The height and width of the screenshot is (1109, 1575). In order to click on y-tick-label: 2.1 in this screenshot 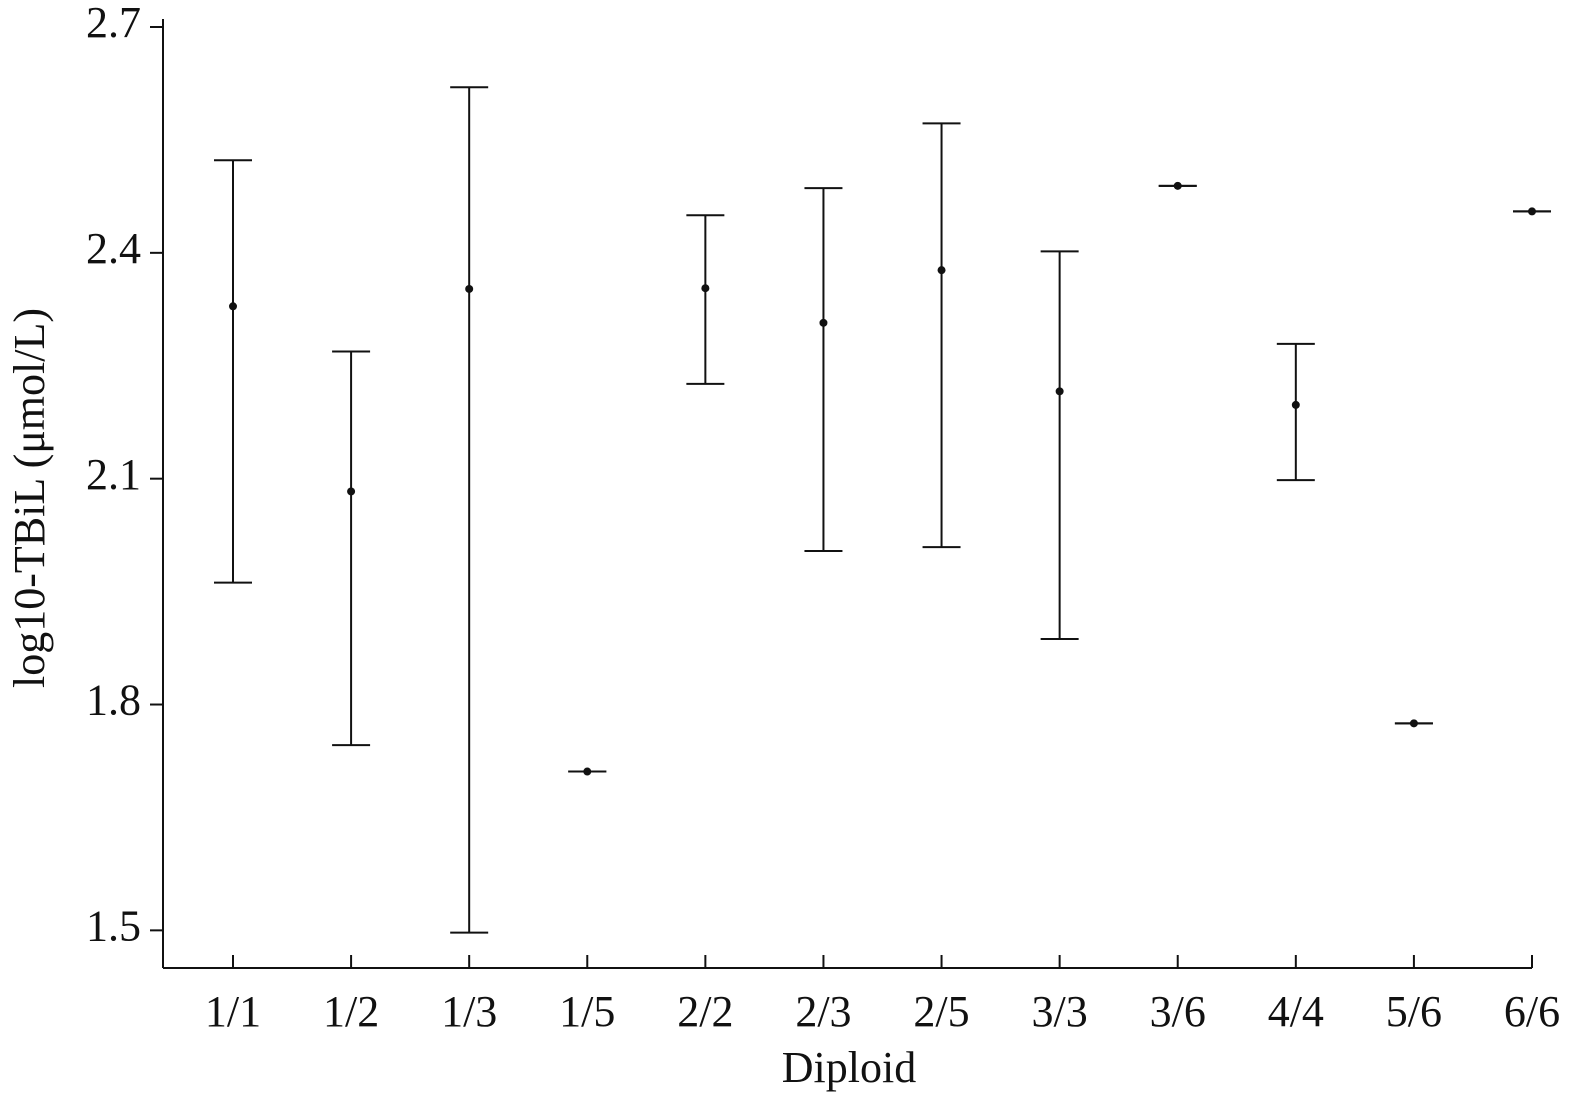, I will do `click(113, 474)`.